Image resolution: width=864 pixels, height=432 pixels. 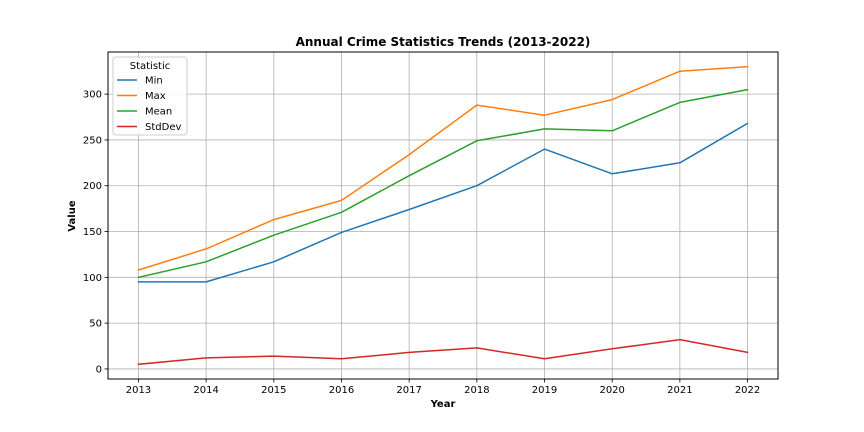 I want to click on series-line-stddev, so click(x=443, y=352).